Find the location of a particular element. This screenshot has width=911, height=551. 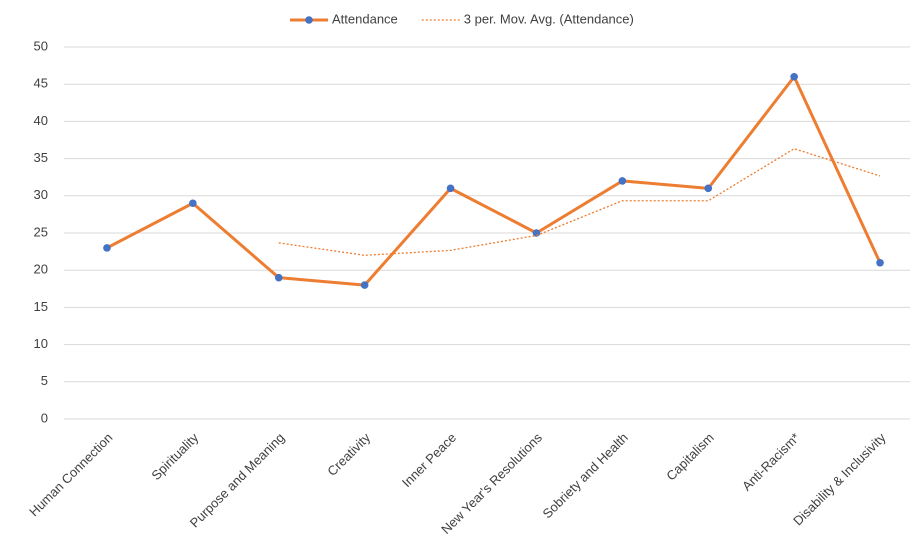

y-tick-label: 40 is located at coordinates (41, 120).